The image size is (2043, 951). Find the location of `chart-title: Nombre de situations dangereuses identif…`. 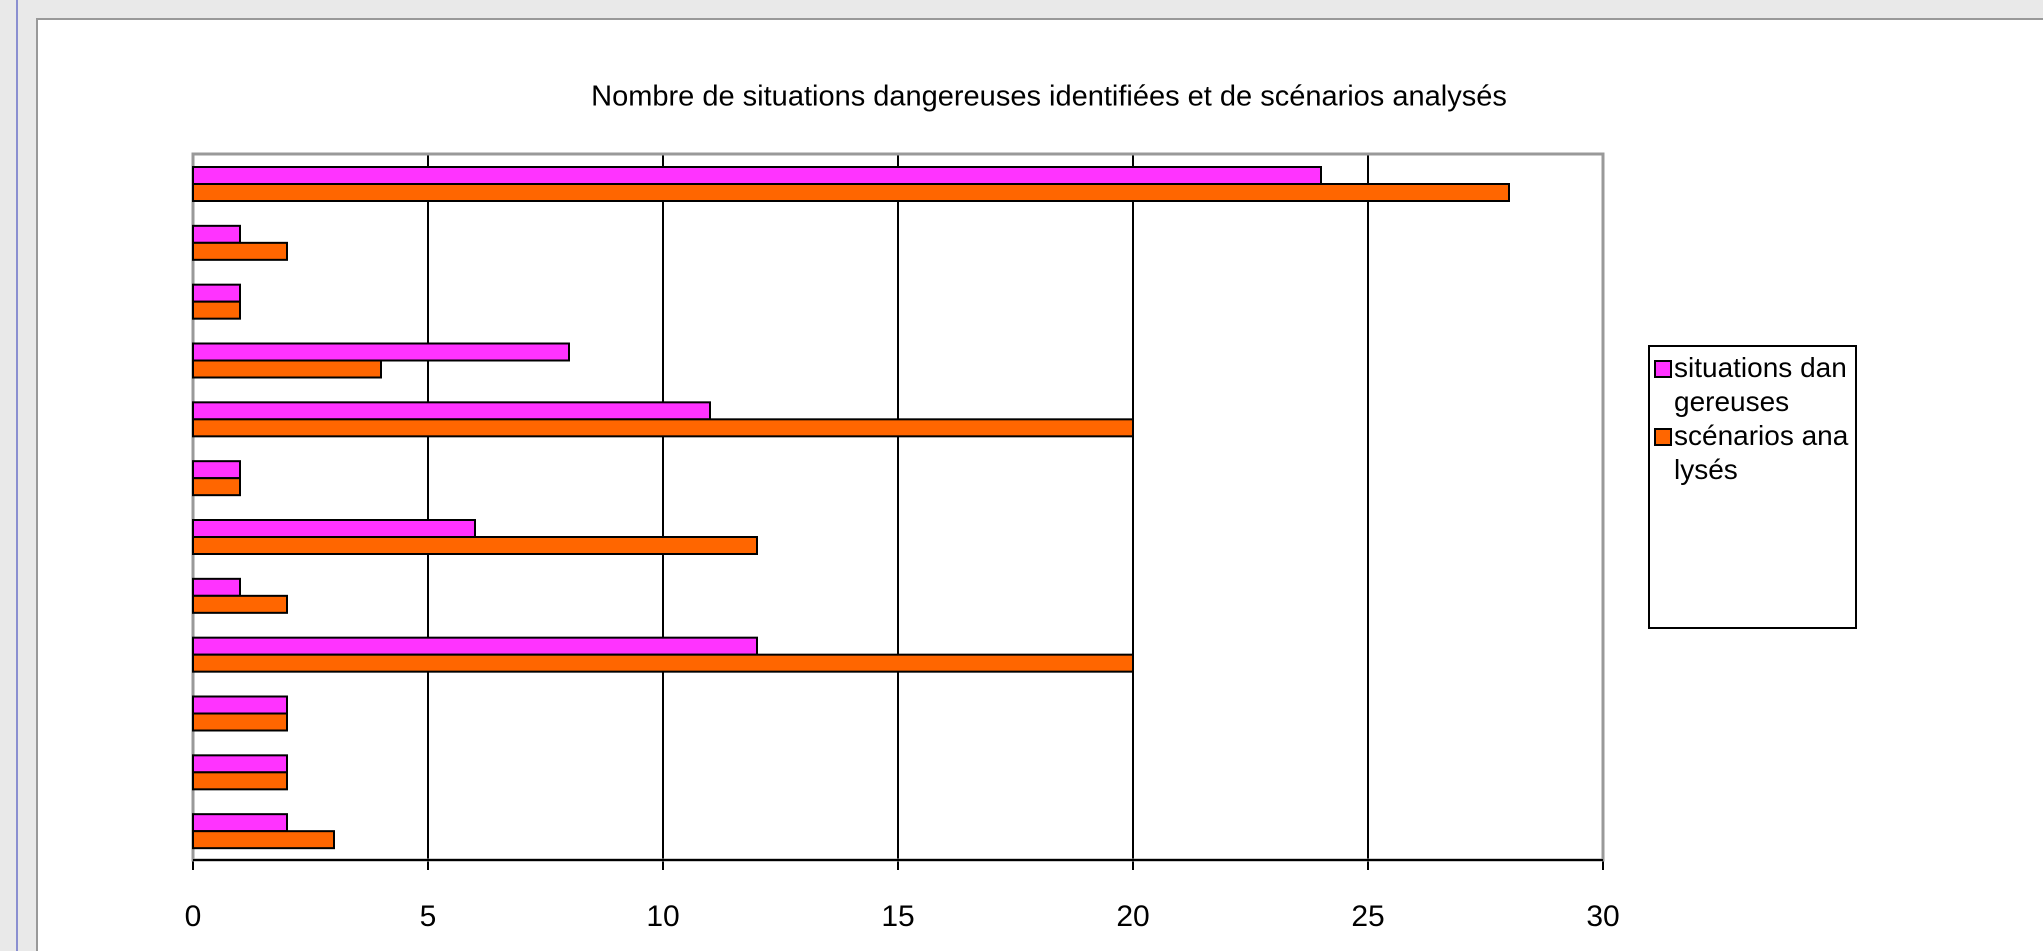

chart-title: Nombre de situations dangereuses identif… is located at coordinates (1049, 97).